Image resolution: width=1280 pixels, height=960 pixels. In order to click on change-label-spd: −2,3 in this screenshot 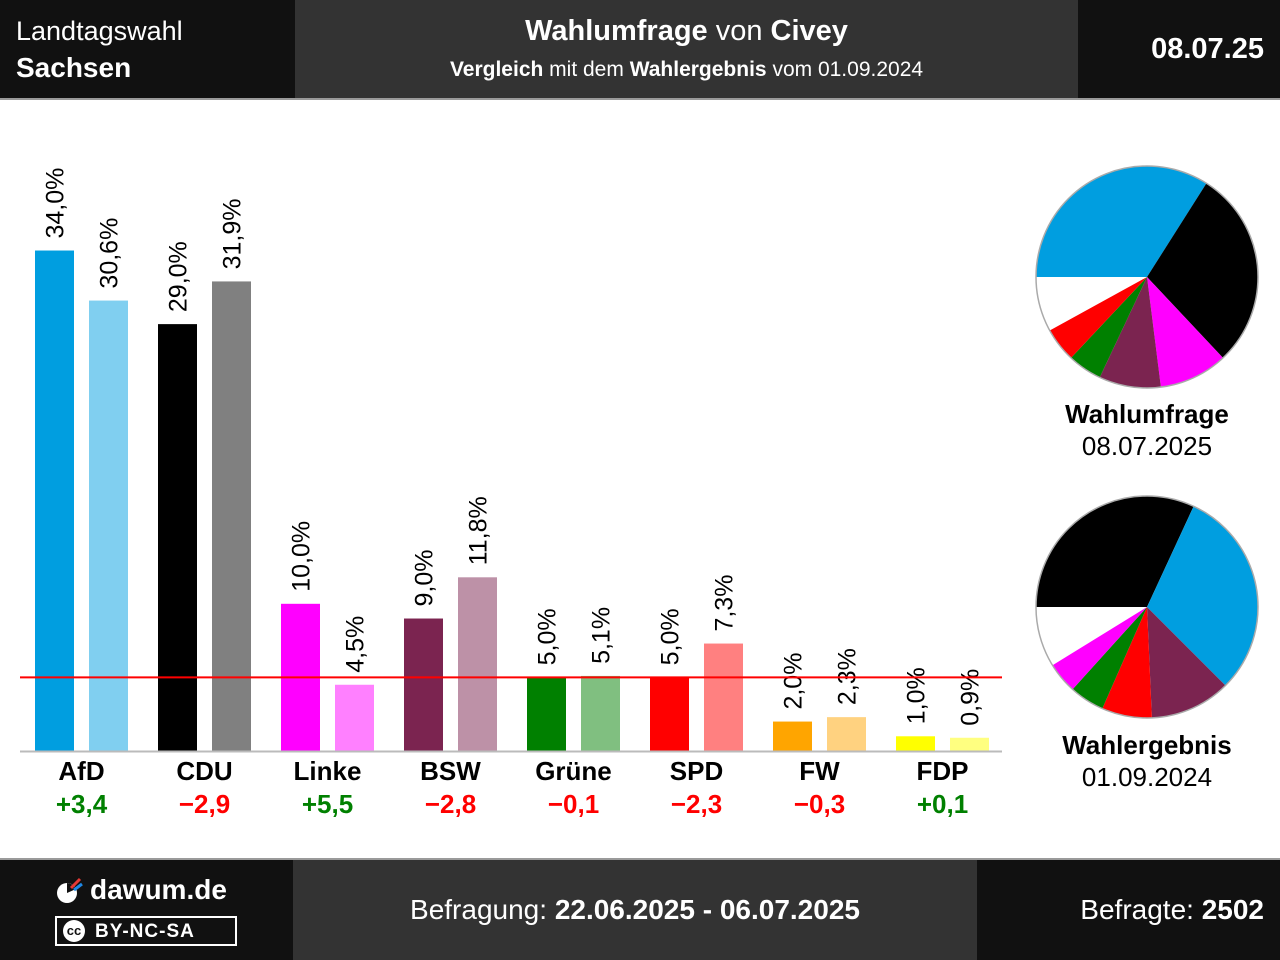, I will do `click(696, 804)`.